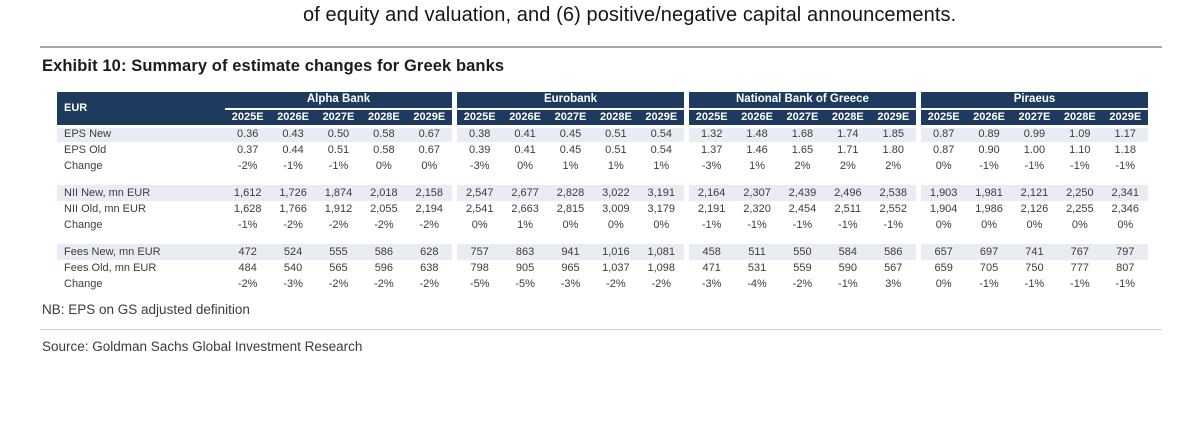 This screenshot has height=436, width=1200. What do you see at coordinates (757, 149) in the screenshot?
I see `table-cell: 1.46` at bounding box center [757, 149].